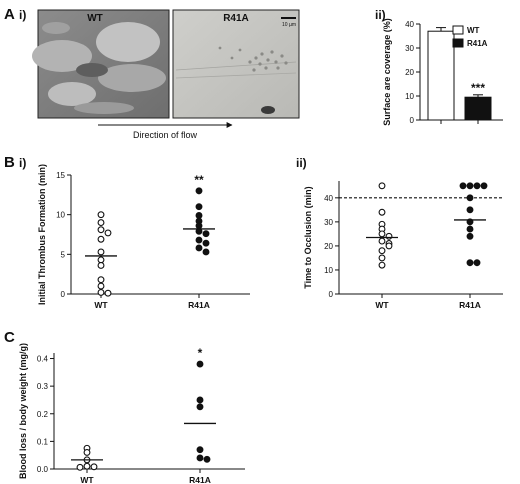 The height and width of the screenshot is (484, 520). Describe the element at coordinates (236, 64) in the screenshot. I see `micrograph-r41a` at that location.